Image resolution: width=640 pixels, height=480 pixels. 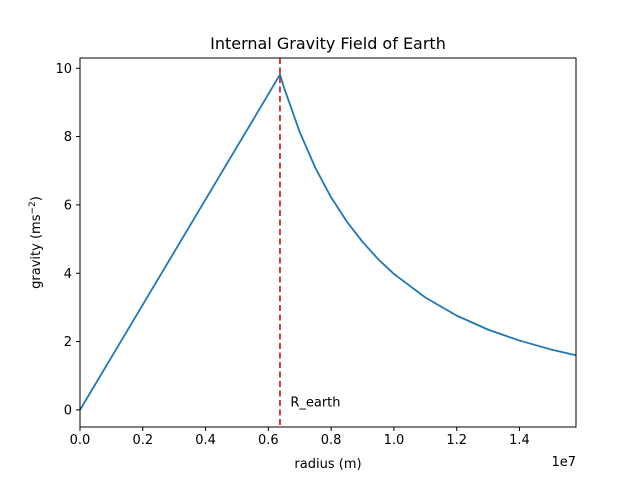 I want to click on y-tick-label: 10, so click(x=63, y=69).